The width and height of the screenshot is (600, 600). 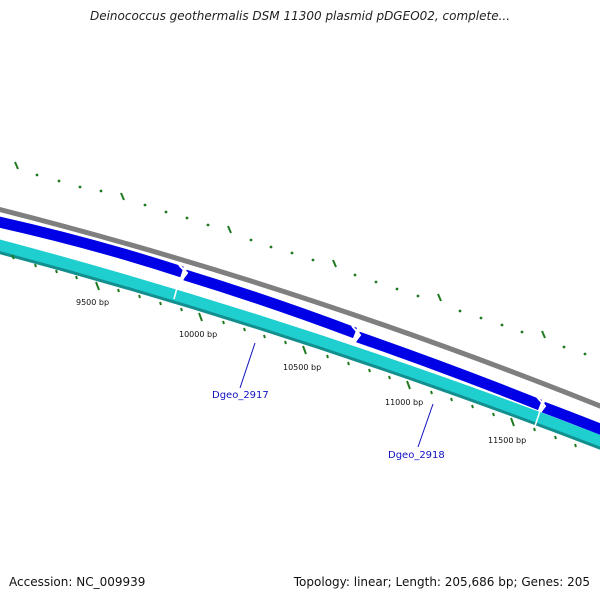 I want to click on forward-strand-gene-dgeo2917, so click(x=270, y=304).